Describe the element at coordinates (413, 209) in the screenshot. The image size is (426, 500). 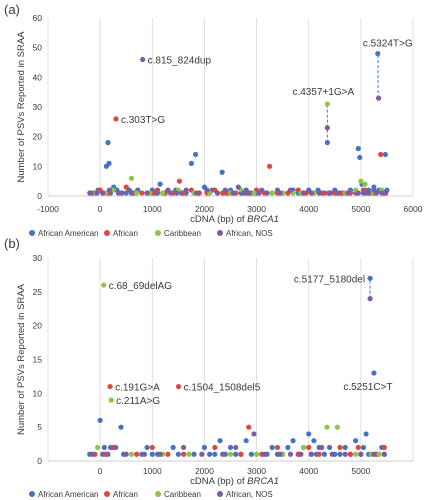
I see `x-tick-label: 6000` at that location.